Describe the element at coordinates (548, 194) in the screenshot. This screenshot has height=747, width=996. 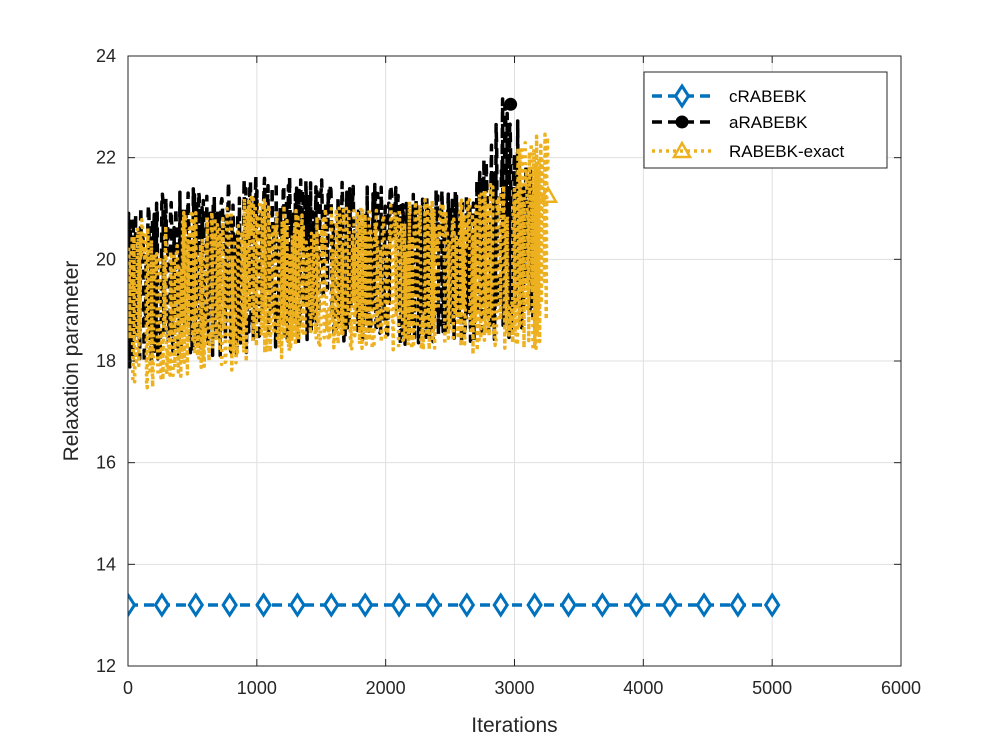
I see `marker-end-RABEBK-exact` at that location.